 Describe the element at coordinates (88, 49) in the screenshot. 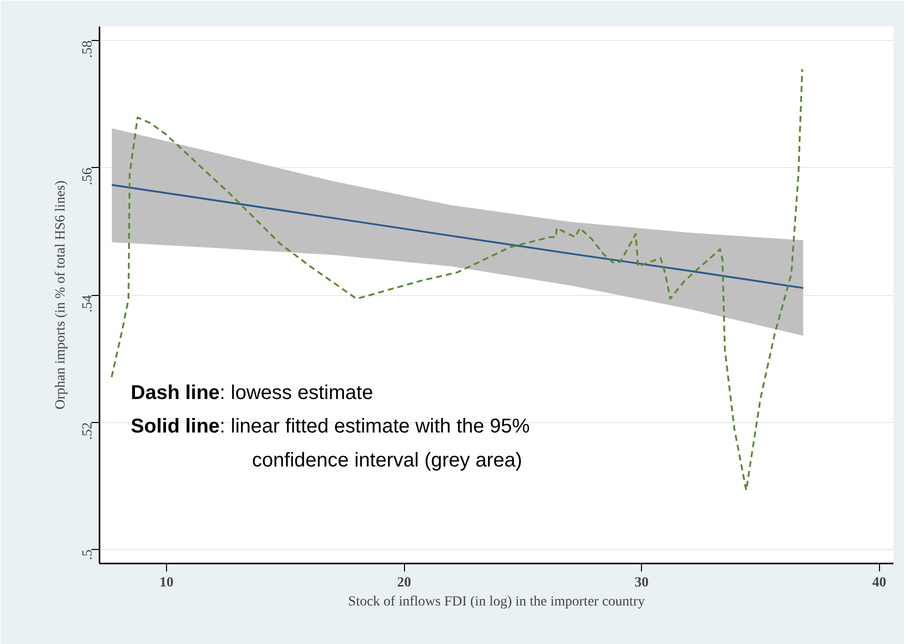

I see `y-tick-label: .58` at that location.